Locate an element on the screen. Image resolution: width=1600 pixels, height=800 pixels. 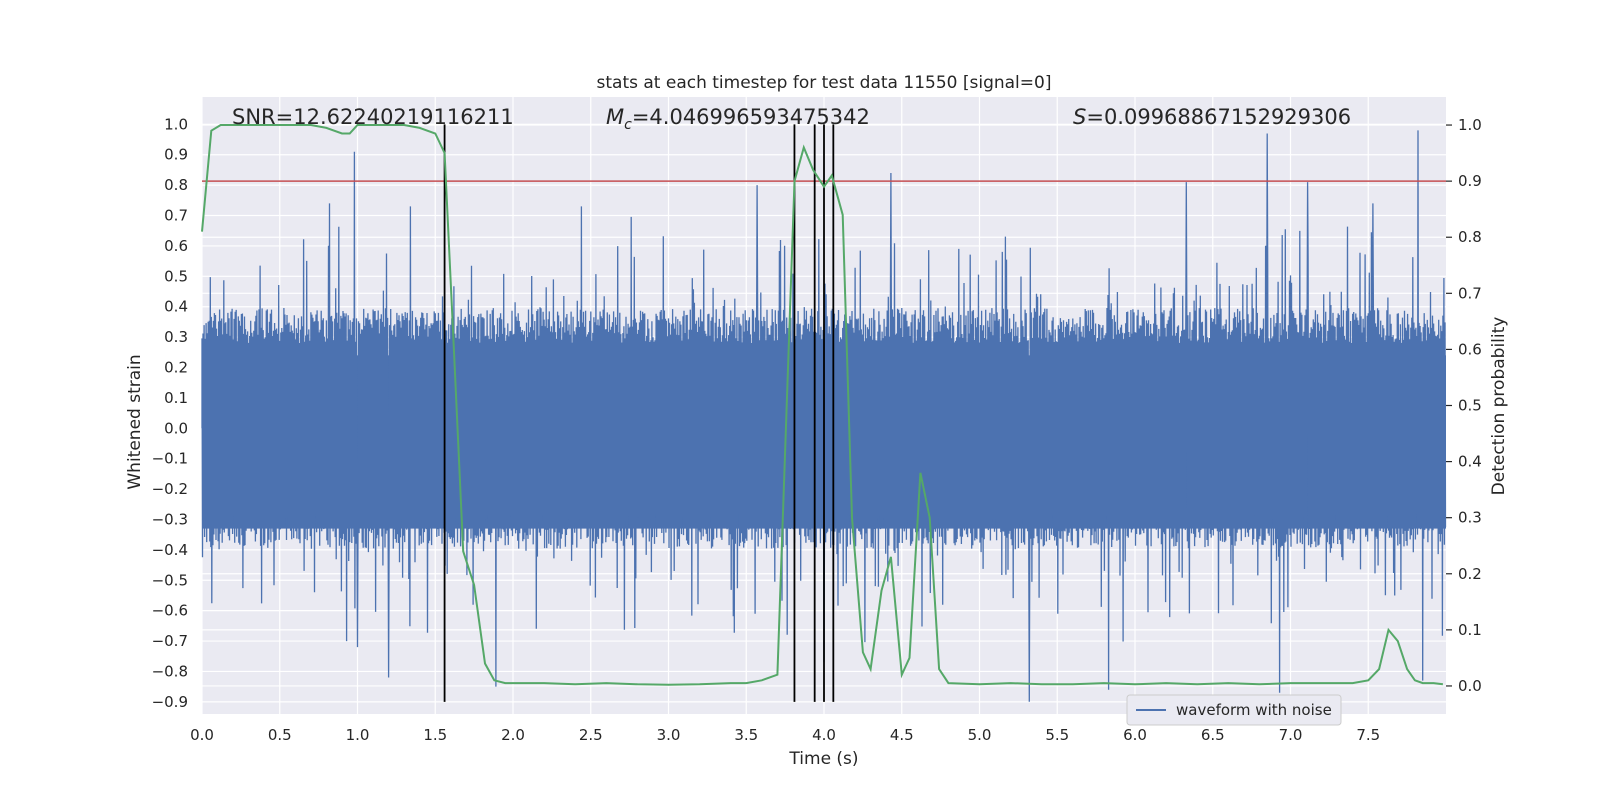
y-right-tick-label: 0.7 is located at coordinates (1470, 293).